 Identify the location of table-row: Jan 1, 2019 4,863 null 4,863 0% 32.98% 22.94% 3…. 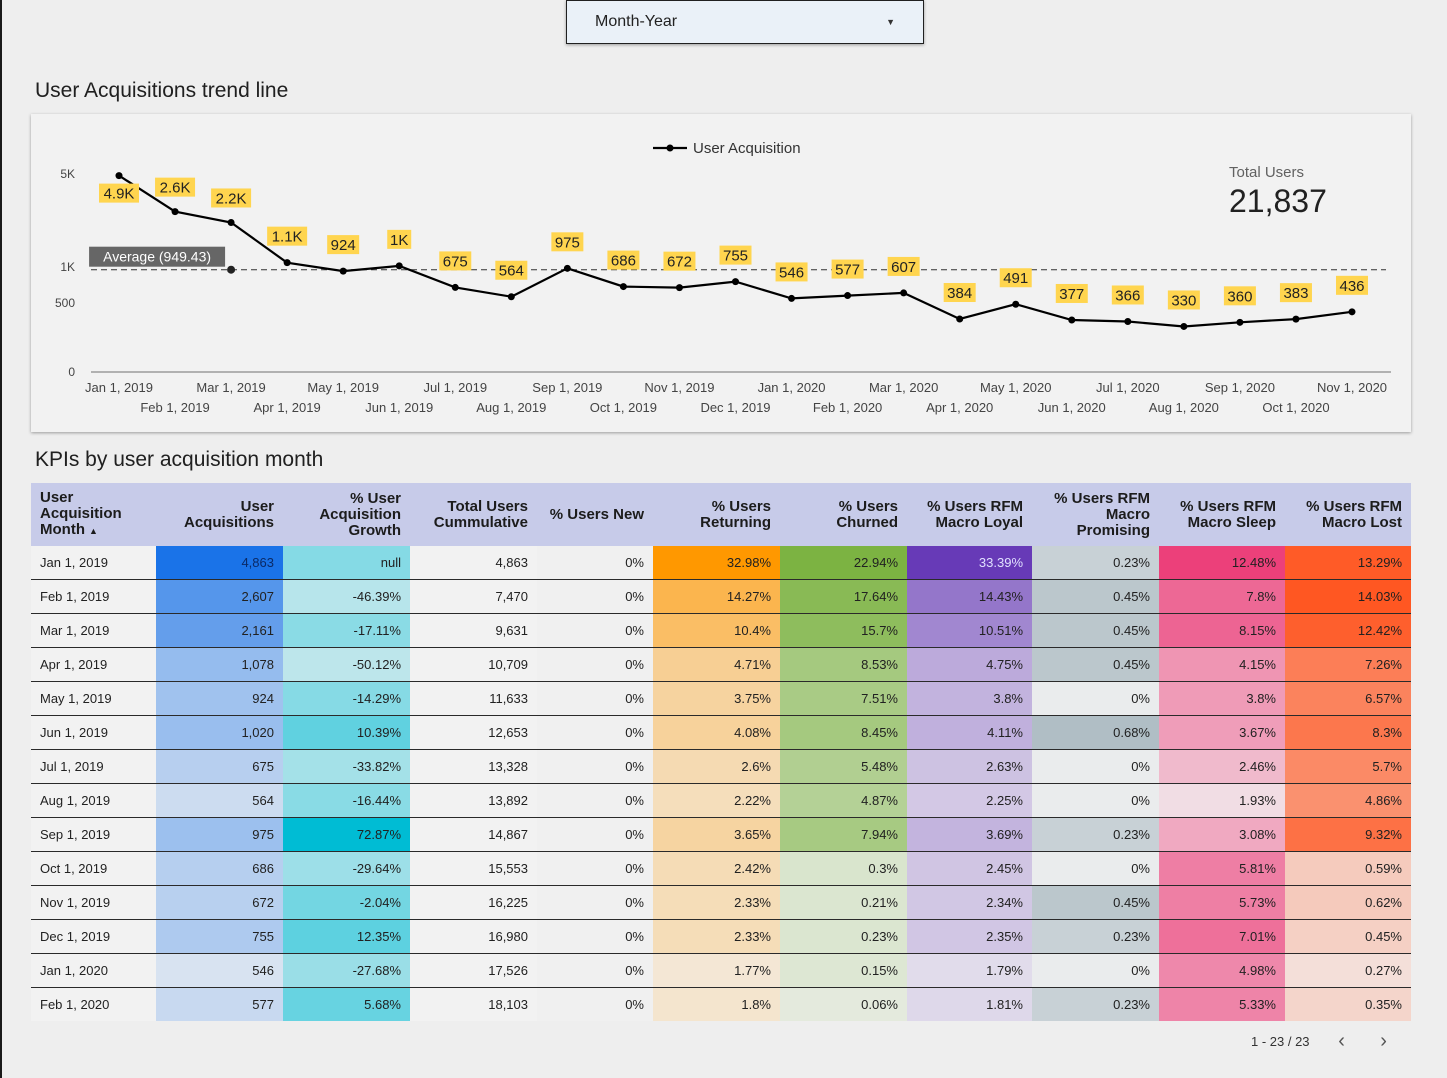
(721, 563).